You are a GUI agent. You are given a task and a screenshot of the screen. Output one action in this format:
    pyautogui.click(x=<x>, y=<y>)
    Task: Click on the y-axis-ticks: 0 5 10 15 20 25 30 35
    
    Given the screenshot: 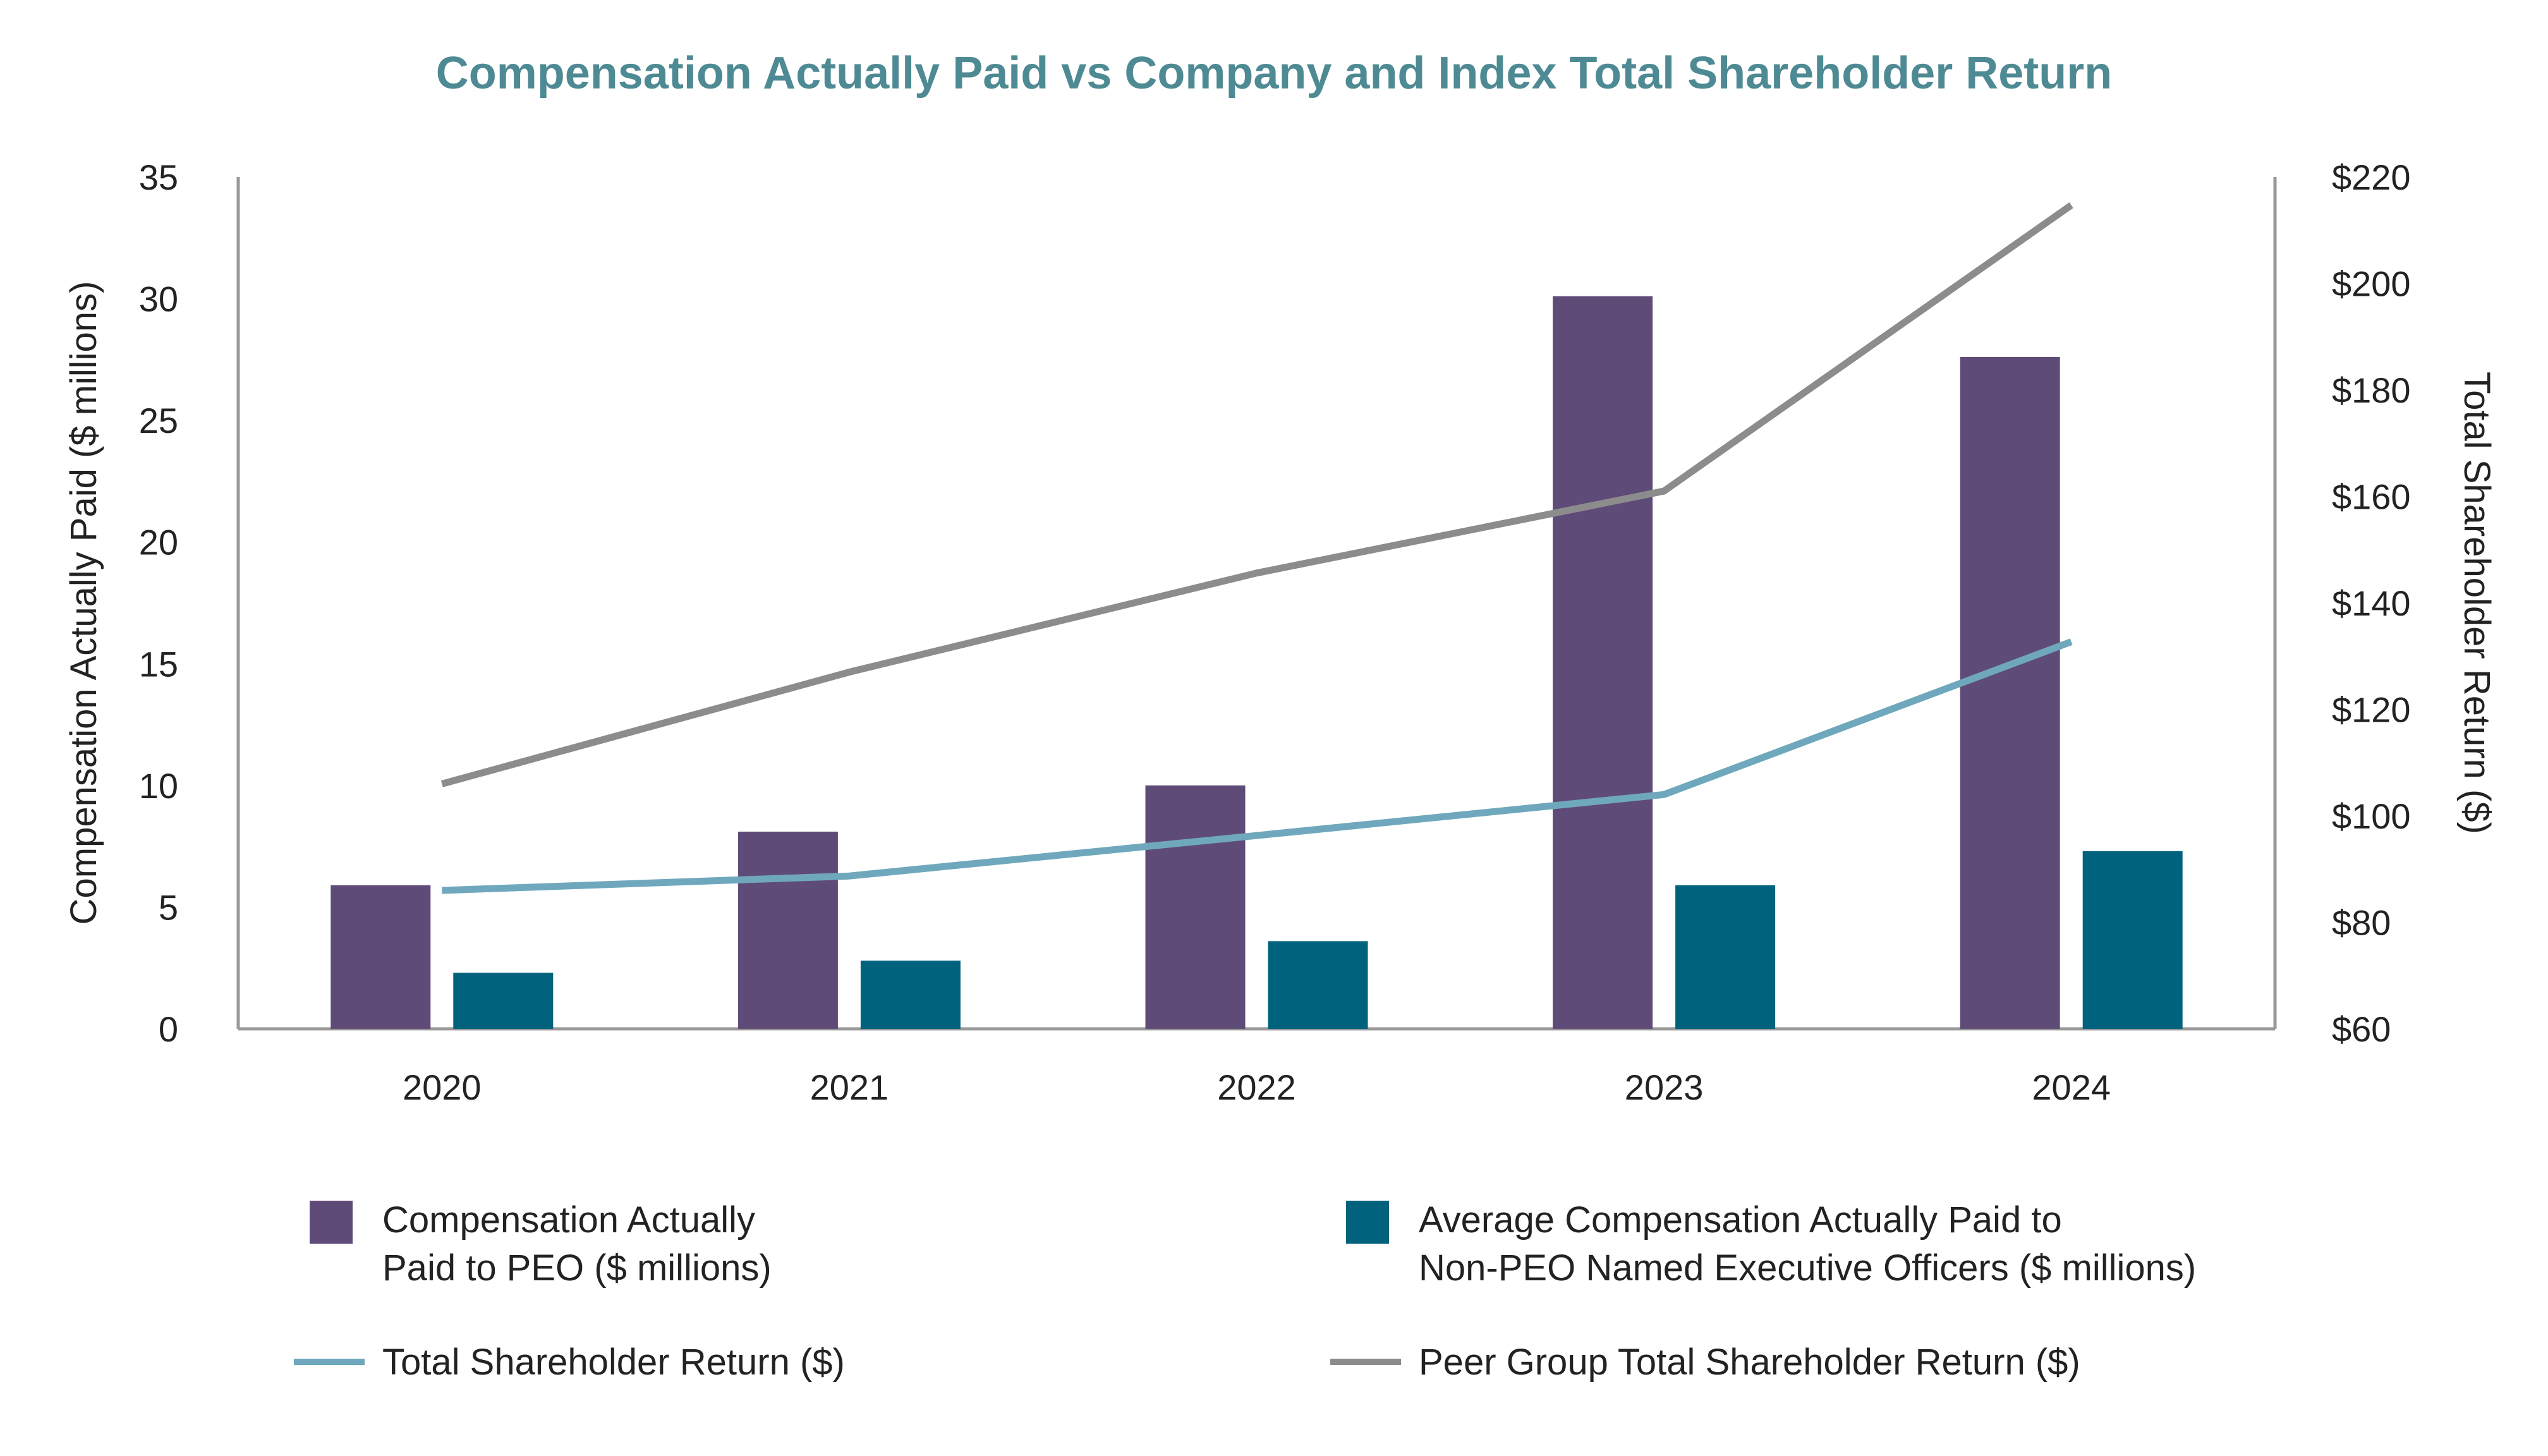 What is the action you would take?
    pyautogui.click(x=158, y=603)
    